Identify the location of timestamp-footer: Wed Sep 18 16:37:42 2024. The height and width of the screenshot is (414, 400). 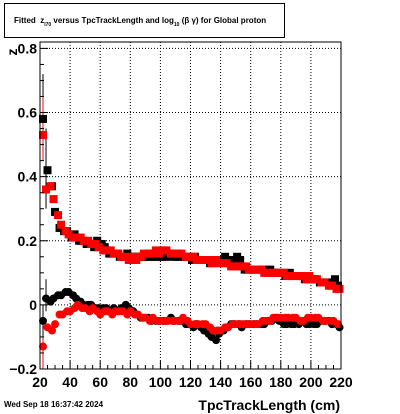
(54, 404).